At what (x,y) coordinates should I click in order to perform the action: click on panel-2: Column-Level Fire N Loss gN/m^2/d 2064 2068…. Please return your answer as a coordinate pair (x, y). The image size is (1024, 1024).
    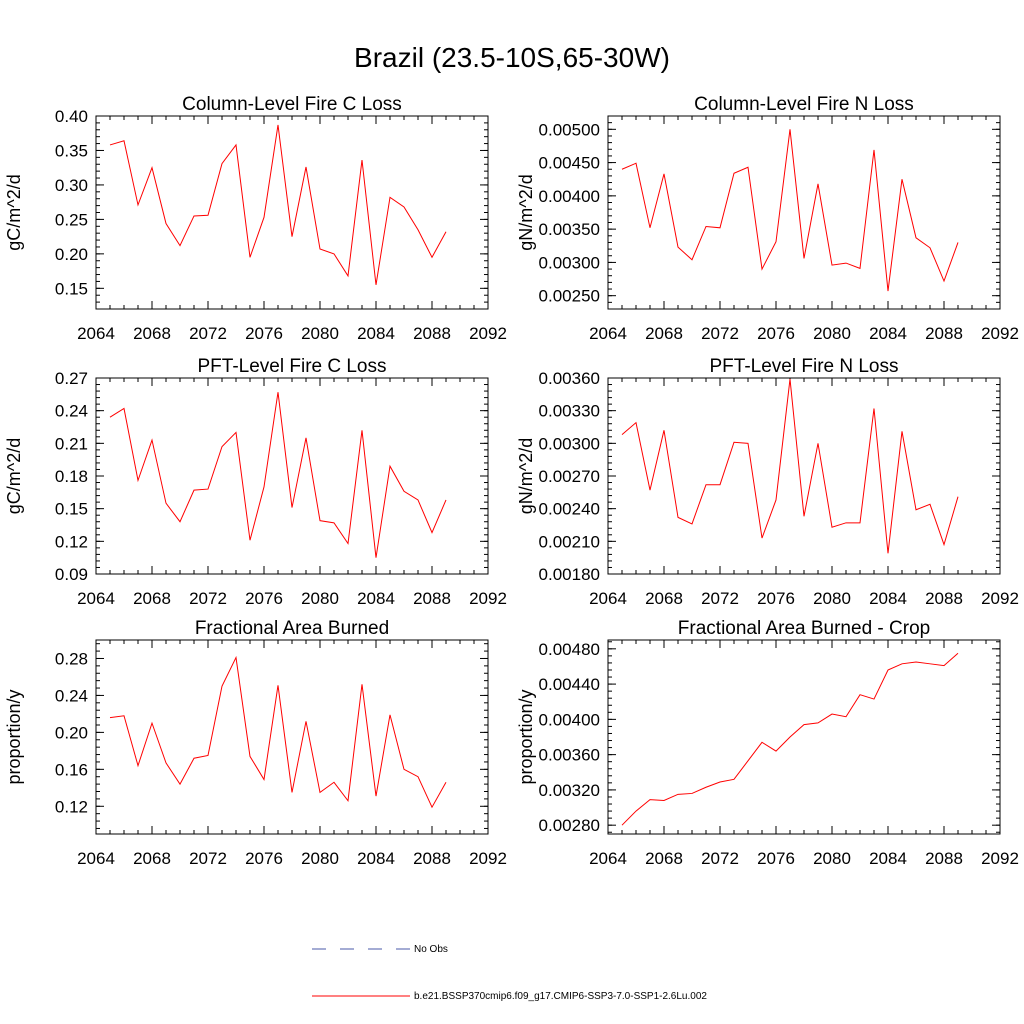
    Looking at the image, I should click on (767, 218).